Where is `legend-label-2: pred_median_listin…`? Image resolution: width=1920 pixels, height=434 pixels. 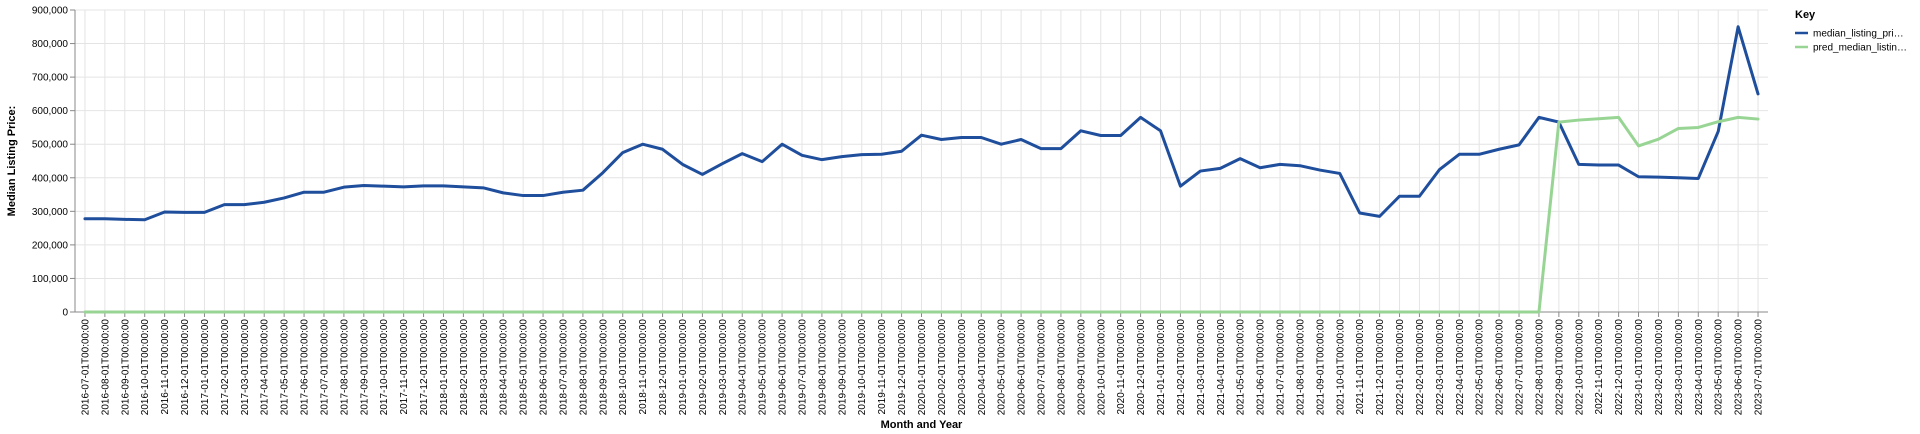 legend-label-2: pred_median_listin… is located at coordinates (1860, 48).